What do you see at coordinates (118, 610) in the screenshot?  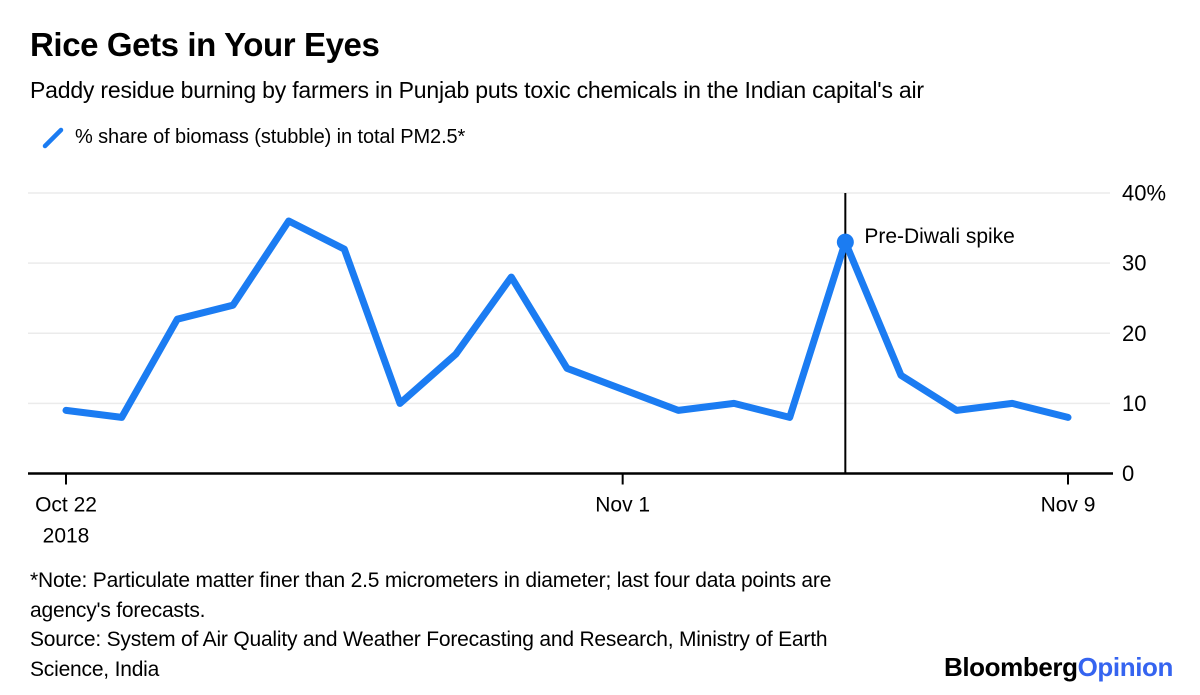 I see `footnote-line: agency's forecasts.` at bounding box center [118, 610].